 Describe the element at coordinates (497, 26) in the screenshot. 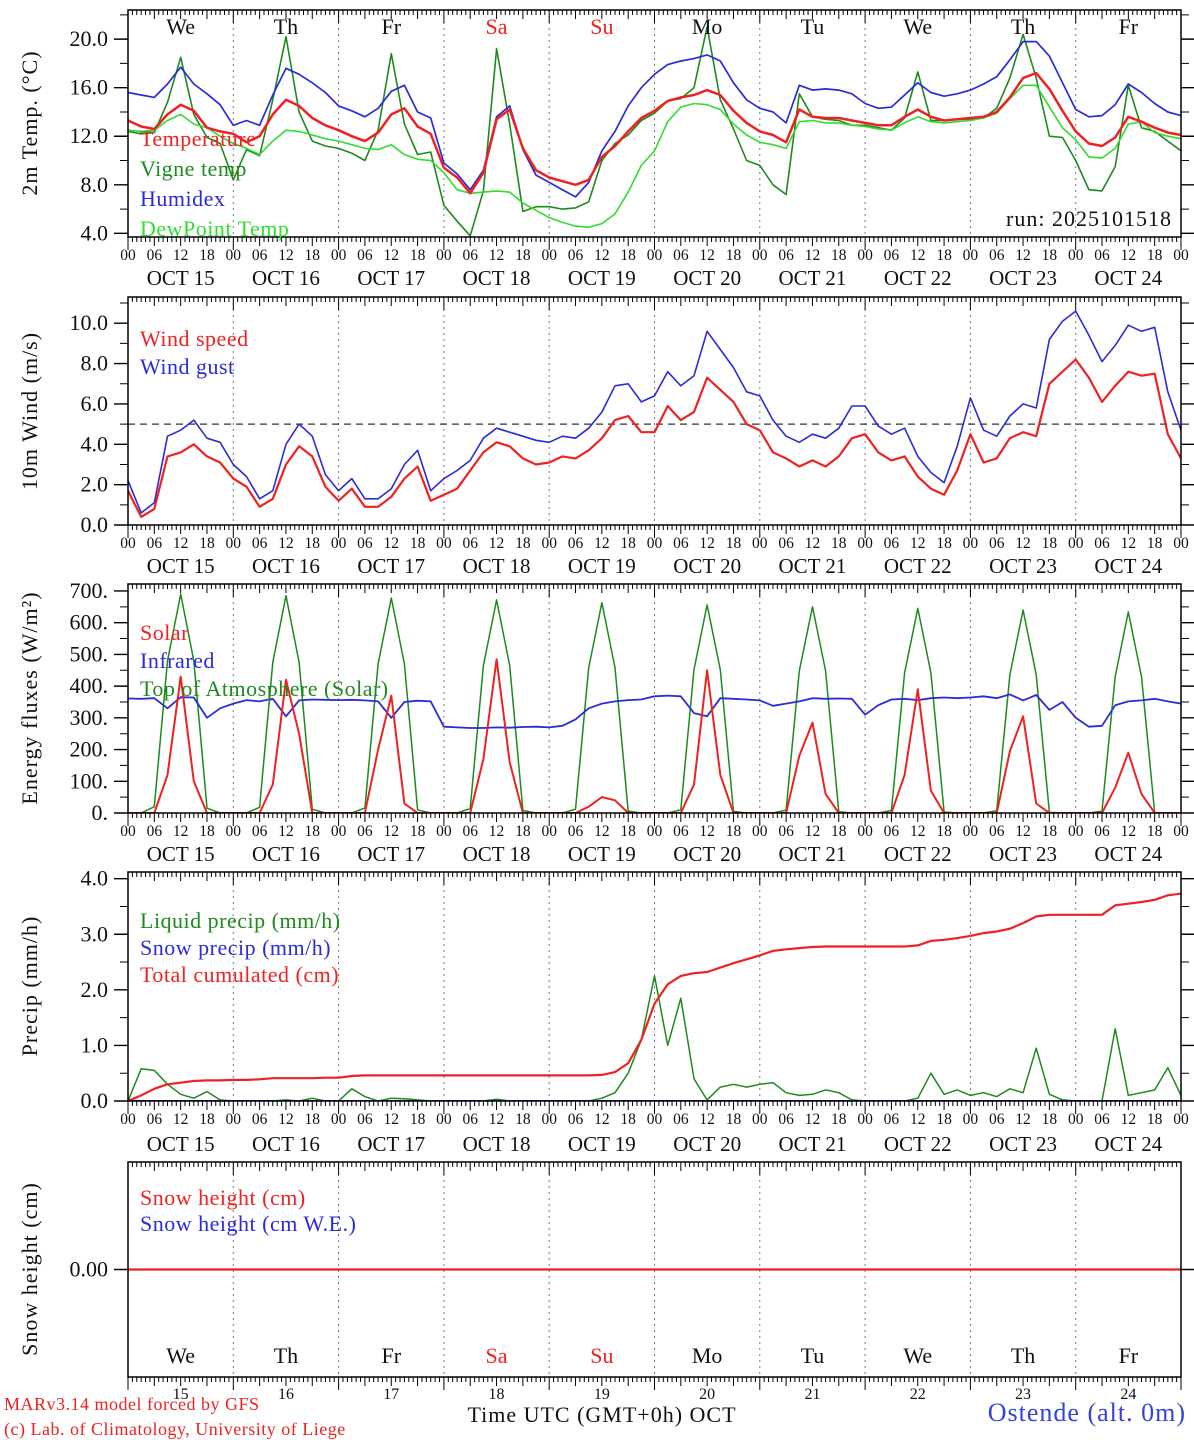

I see `weekday-label: Sa` at that location.